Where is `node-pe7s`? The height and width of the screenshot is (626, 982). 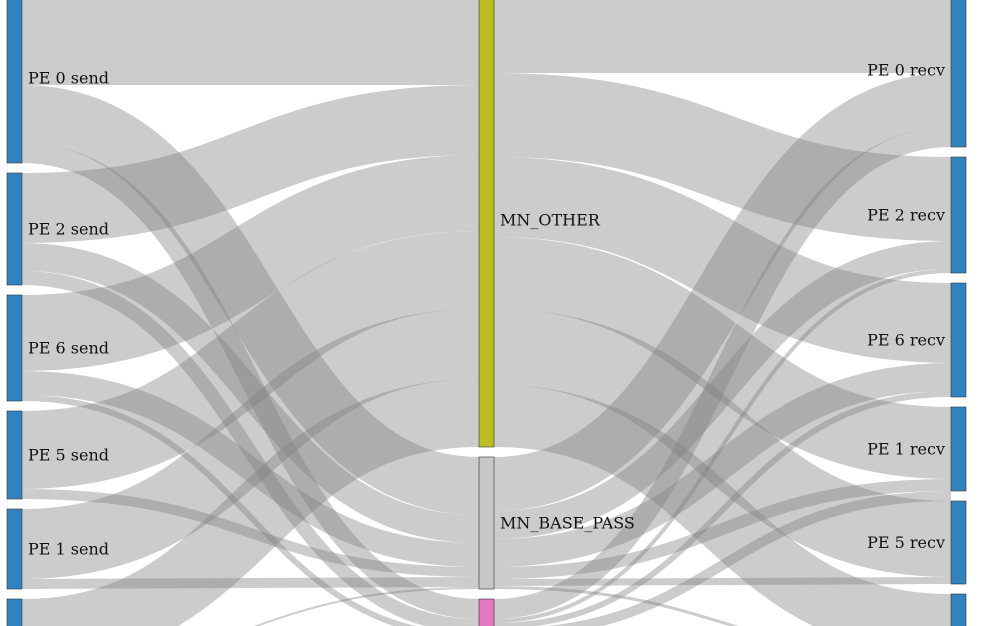
node-pe7s is located at coordinates (14, 612).